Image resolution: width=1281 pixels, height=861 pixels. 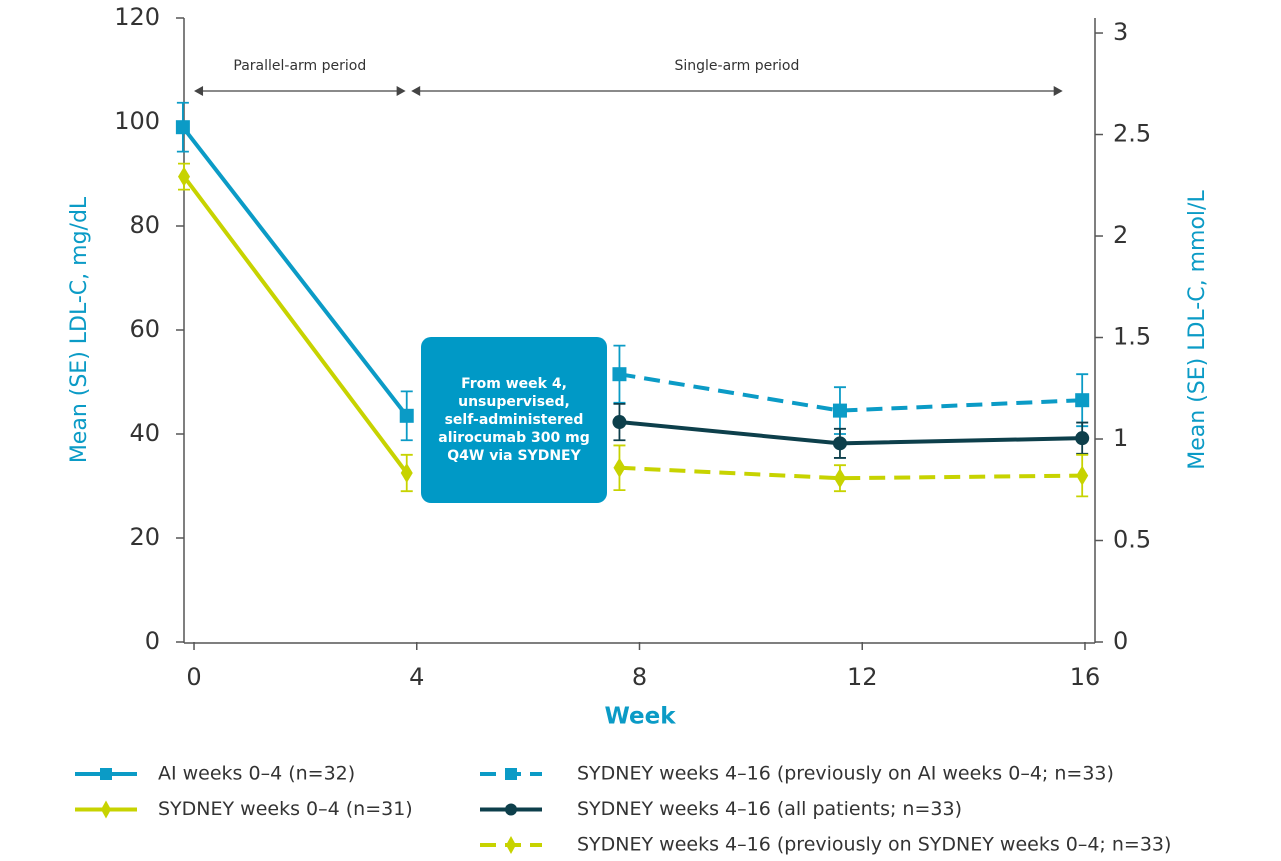 What do you see at coordinates (256, 774) in the screenshot?
I see `legend-label: AI weeks 0–4 (n=32)` at bounding box center [256, 774].